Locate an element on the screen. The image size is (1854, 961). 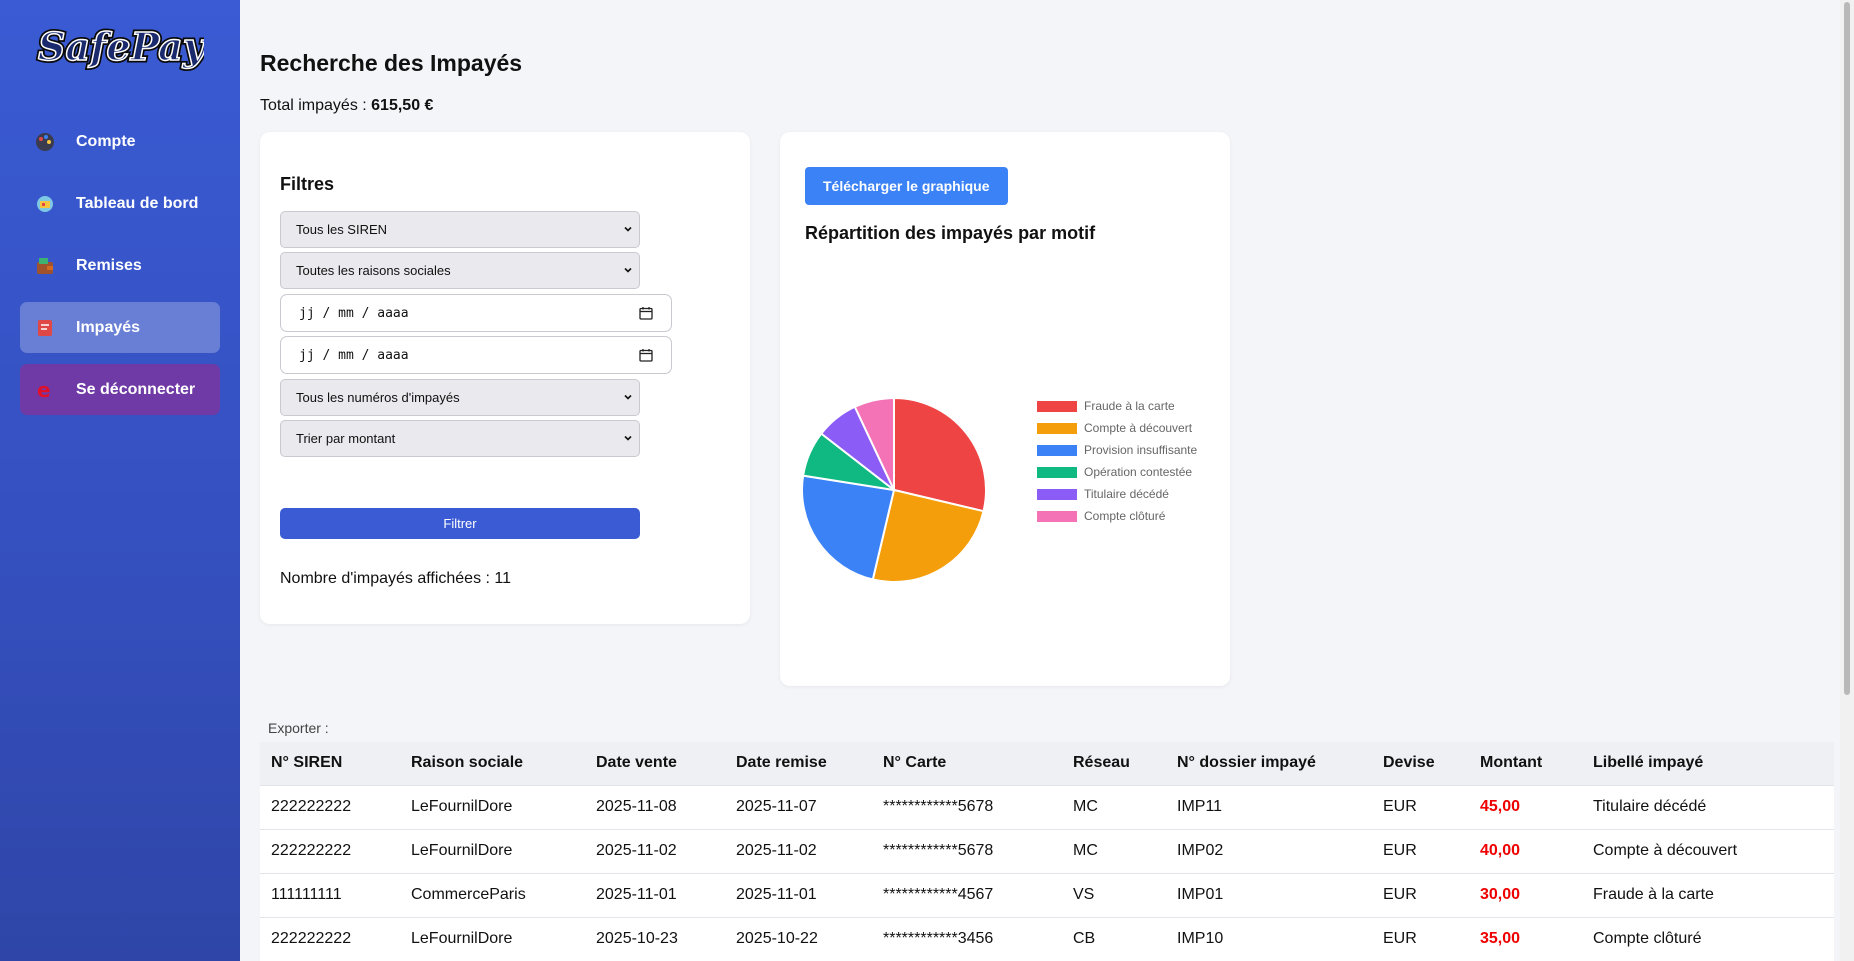
table-cell: IMP01 is located at coordinates (1269, 894).